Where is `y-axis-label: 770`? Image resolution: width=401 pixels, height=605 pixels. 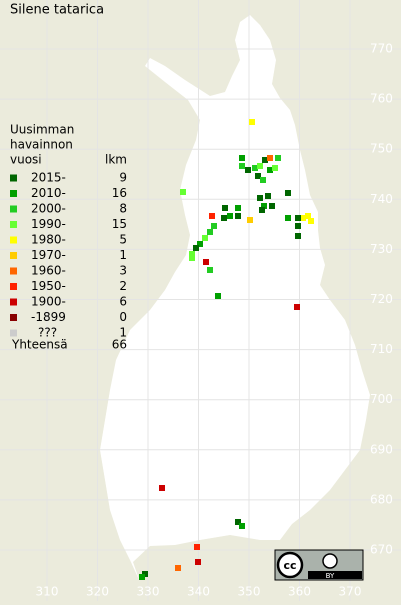
y-axis-label: 770 is located at coordinates (381, 49).